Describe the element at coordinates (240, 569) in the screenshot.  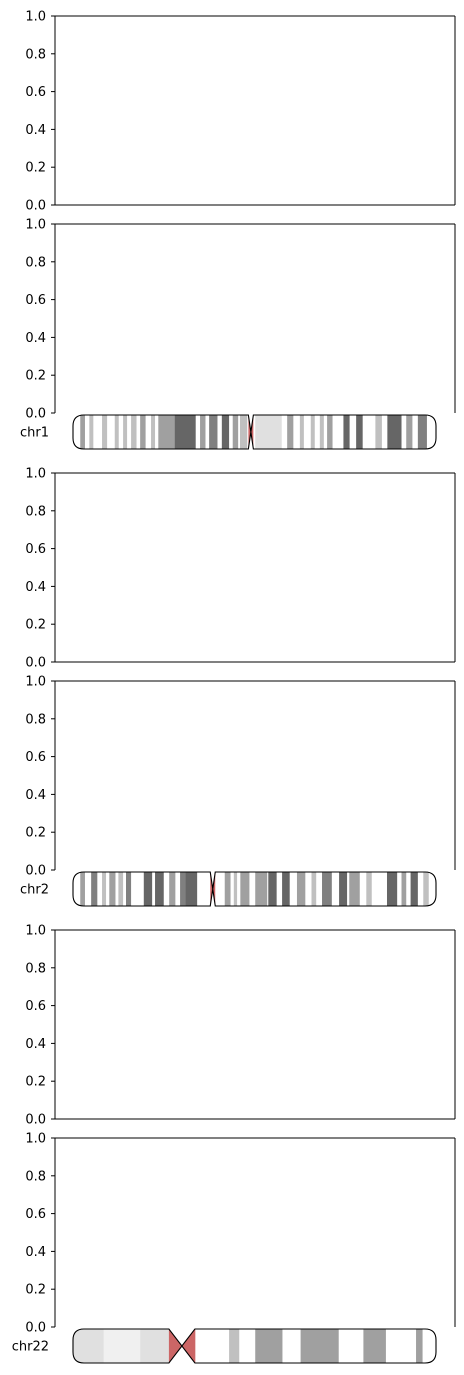
I see `panel-3: 0.0 0.2 0.4 0.6 0.8 1.0` at that location.